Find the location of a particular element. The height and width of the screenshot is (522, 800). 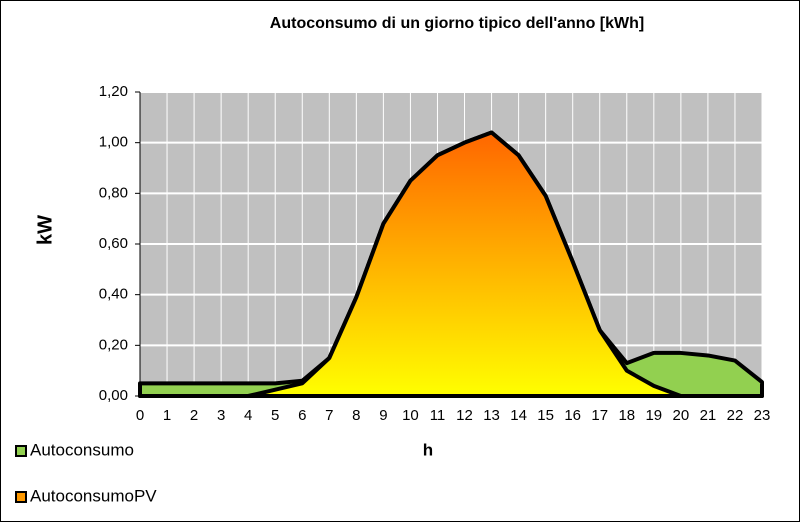

x-tick-label: 15 is located at coordinates (545, 415).